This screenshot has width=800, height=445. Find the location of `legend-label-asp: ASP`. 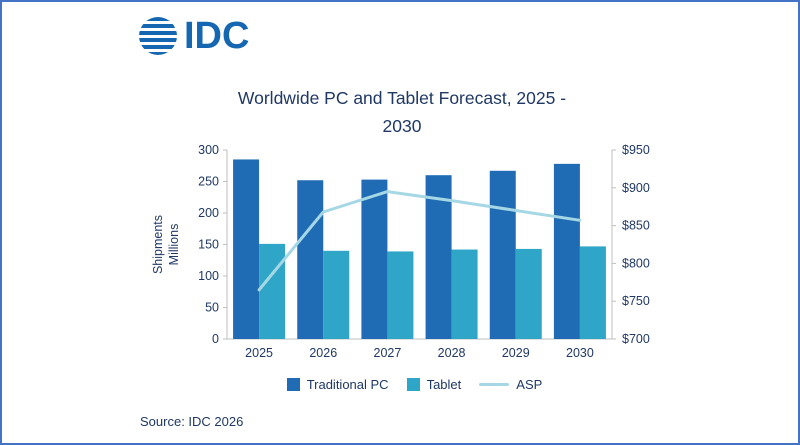

legend-label-asp: ASP is located at coordinates (529, 384).